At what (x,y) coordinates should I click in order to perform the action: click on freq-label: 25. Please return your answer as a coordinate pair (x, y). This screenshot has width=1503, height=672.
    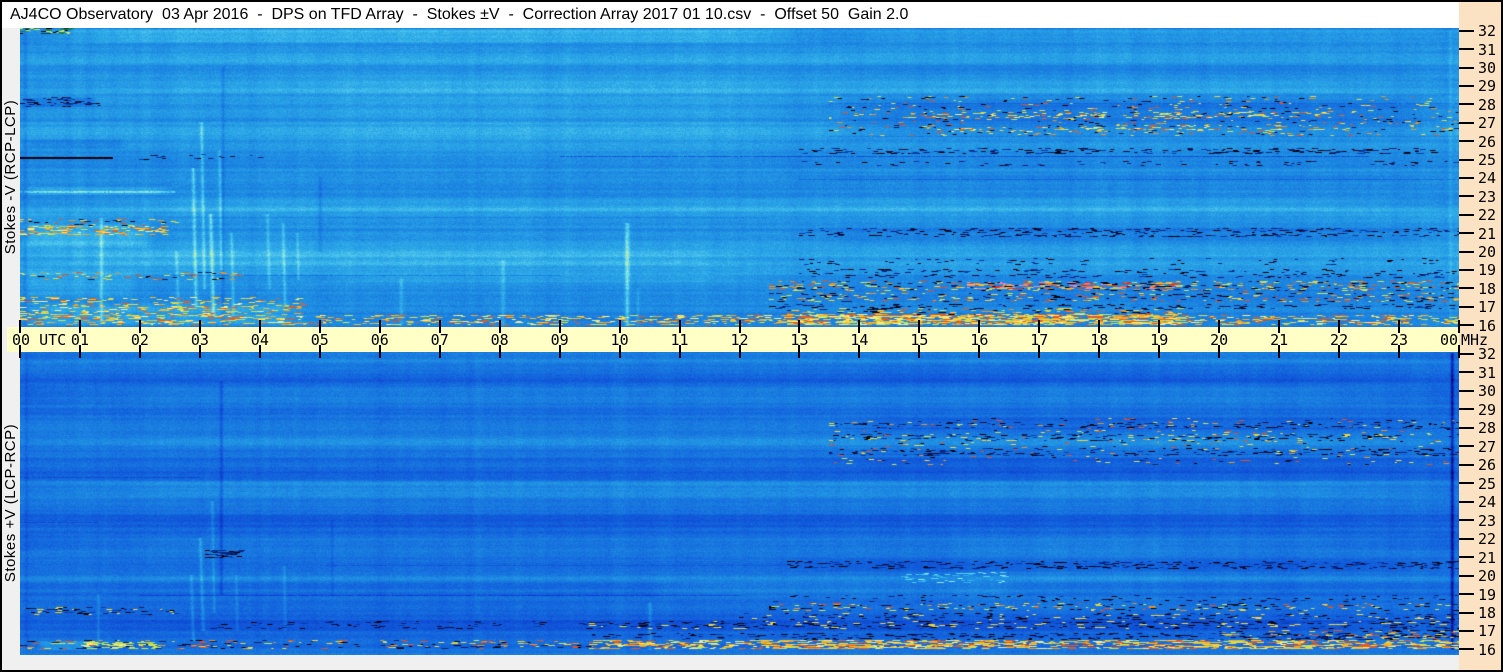
    Looking at the image, I should click on (1487, 483).